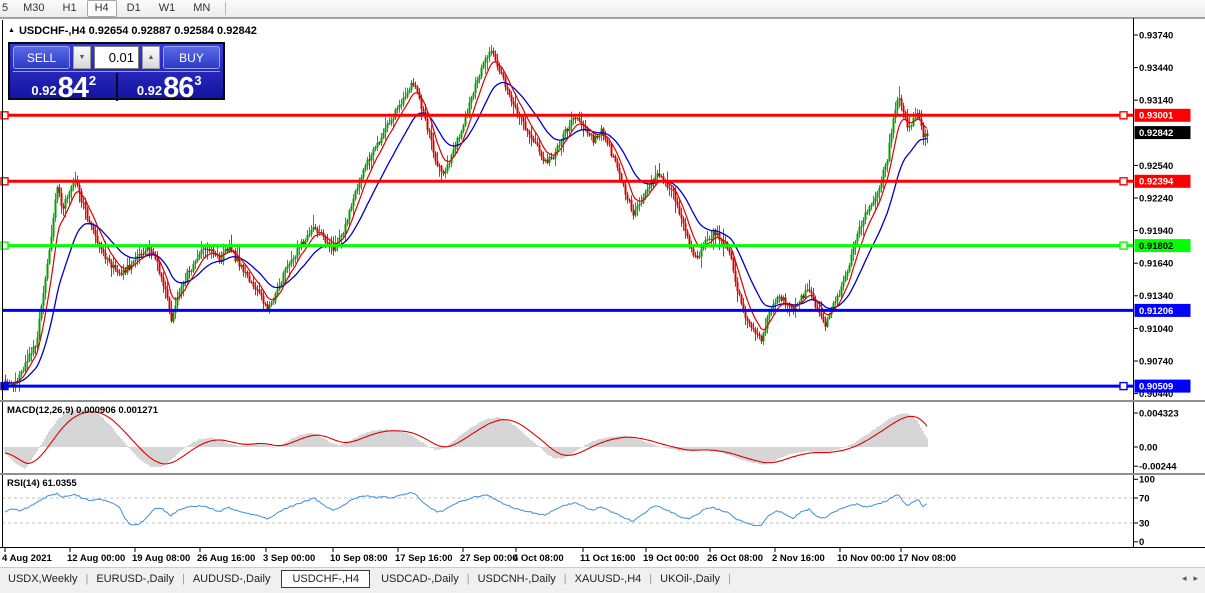 The width and height of the screenshot is (1205, 593). Describe the element at coordinates (1147, 480) in the screenshot. I see `rsi-tick: 100` at that location.